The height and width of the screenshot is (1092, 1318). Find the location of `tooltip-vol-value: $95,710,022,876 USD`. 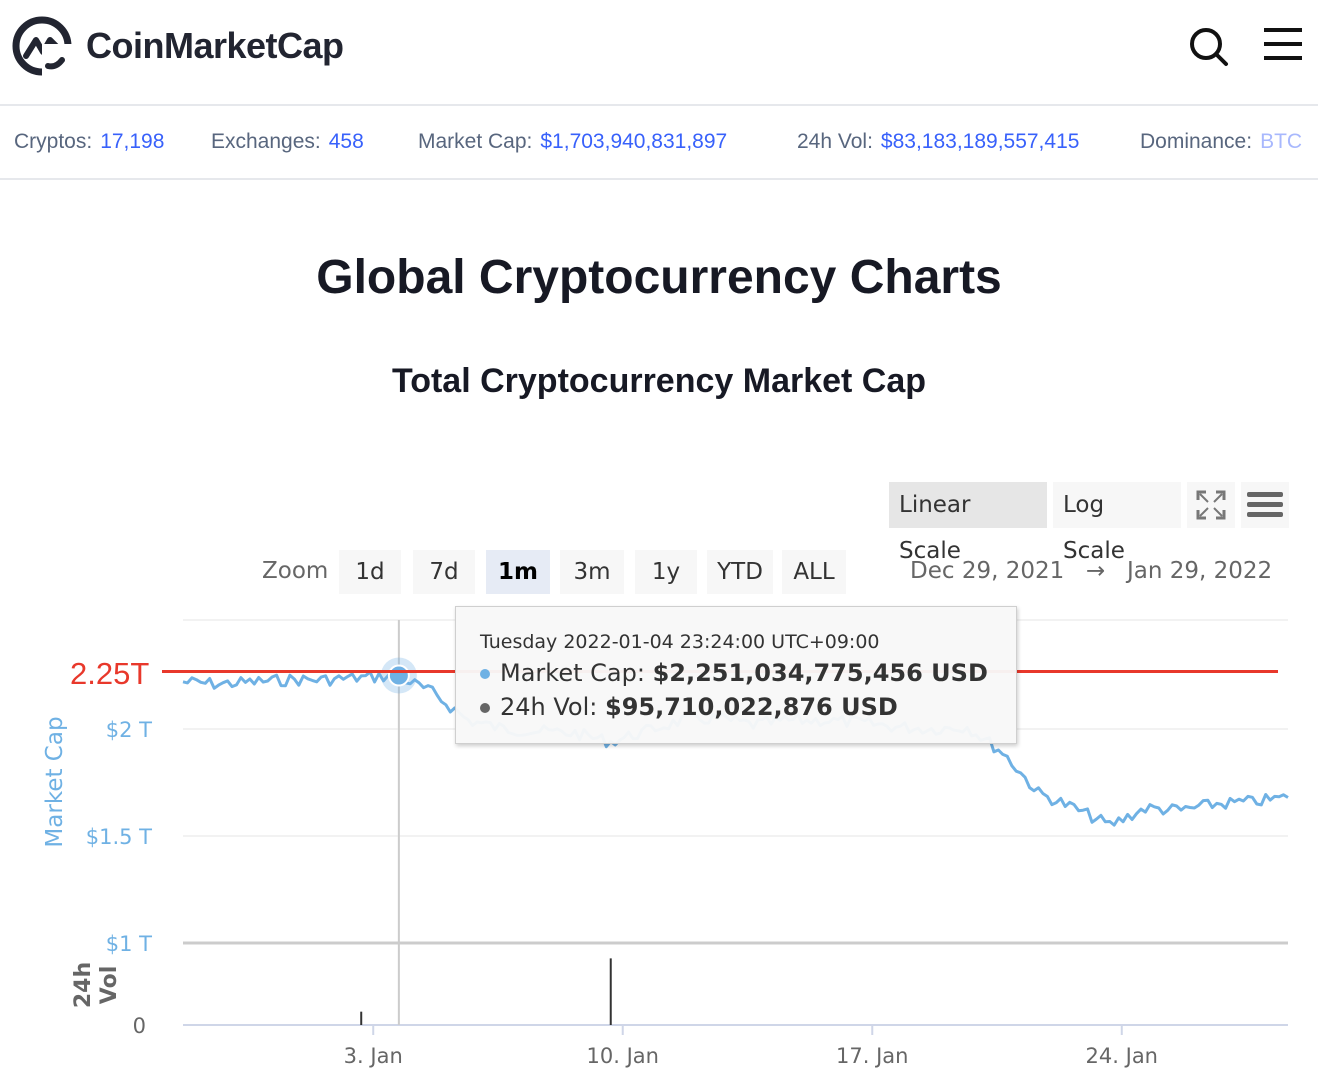

tooltip-vol-value: $95,710,022,876 USD is located at coordinates (751, 707).